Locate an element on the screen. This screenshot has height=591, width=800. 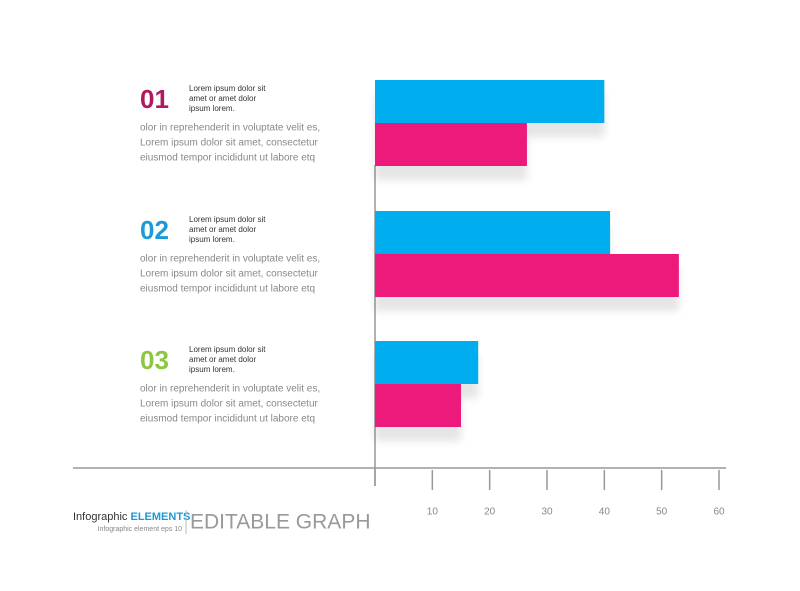
item-number: 03 is located at coordinates (154, 360).